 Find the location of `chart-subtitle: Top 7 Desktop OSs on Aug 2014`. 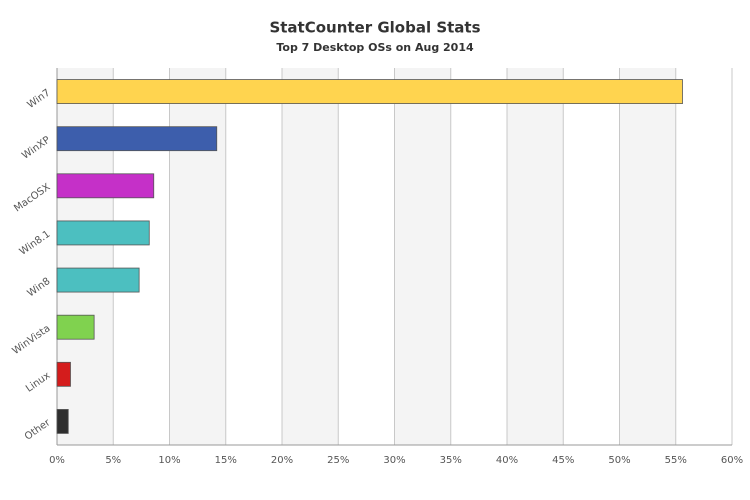

chart-subtitle: Top 7 Desktop OSs on Aug 2014 is located at coordinates (375, 47).